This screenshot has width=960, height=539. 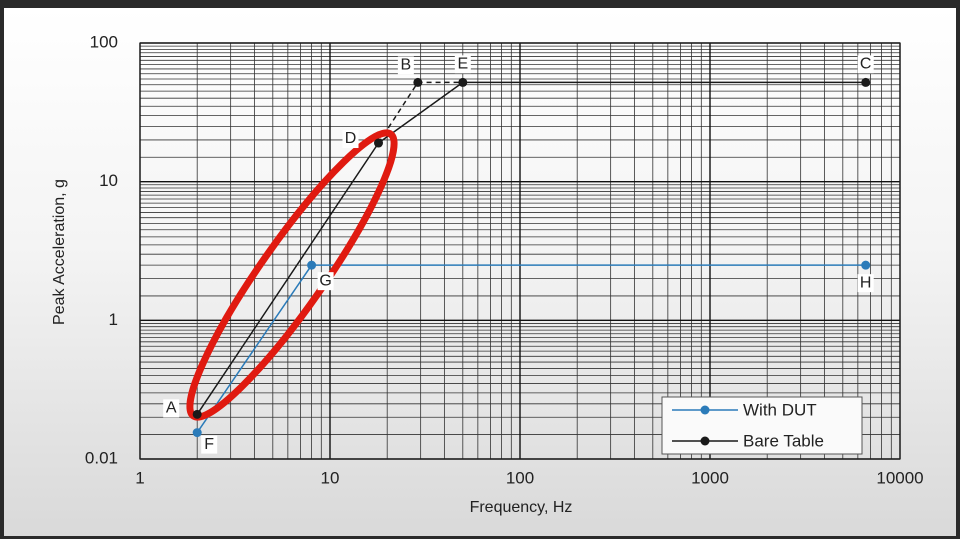 I want to click on point-label: A, so click(x=171, y=408).